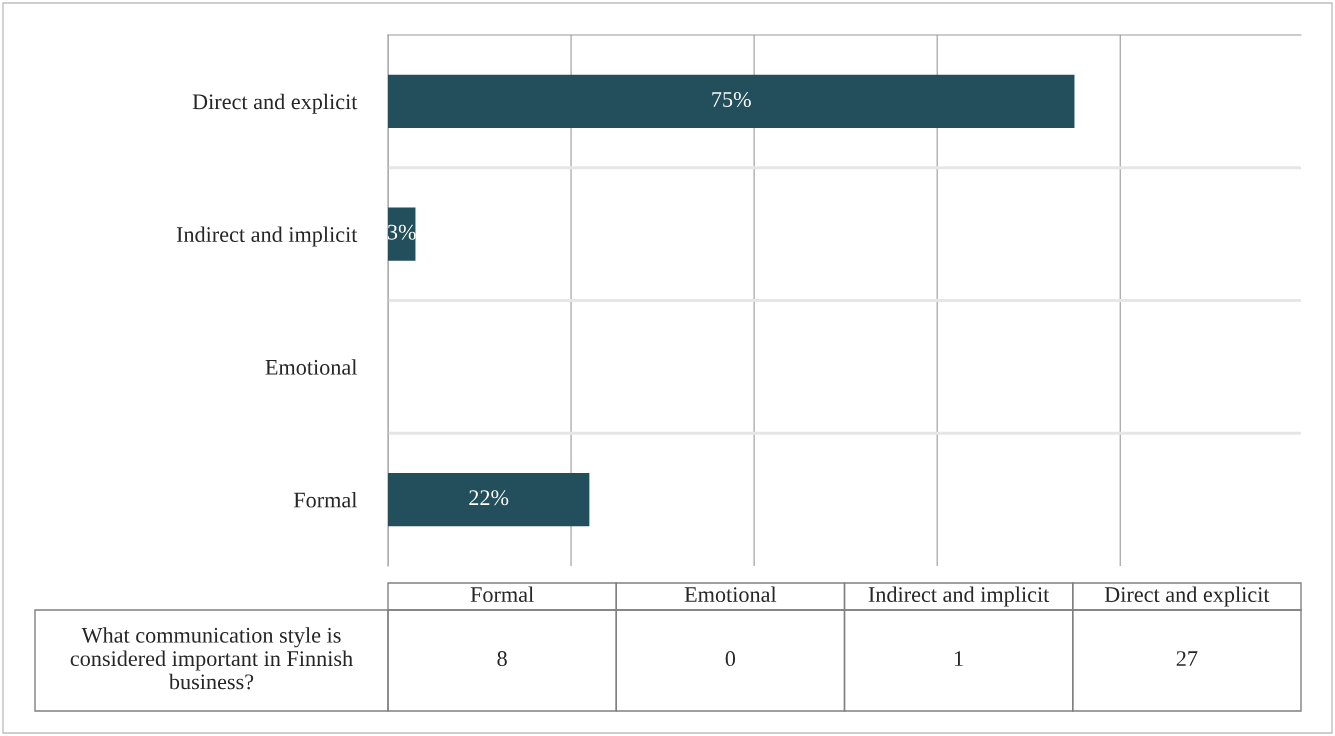 This screenshot has width=1335, height=736. I want to click on data-label: 75%, so click(731, 99).